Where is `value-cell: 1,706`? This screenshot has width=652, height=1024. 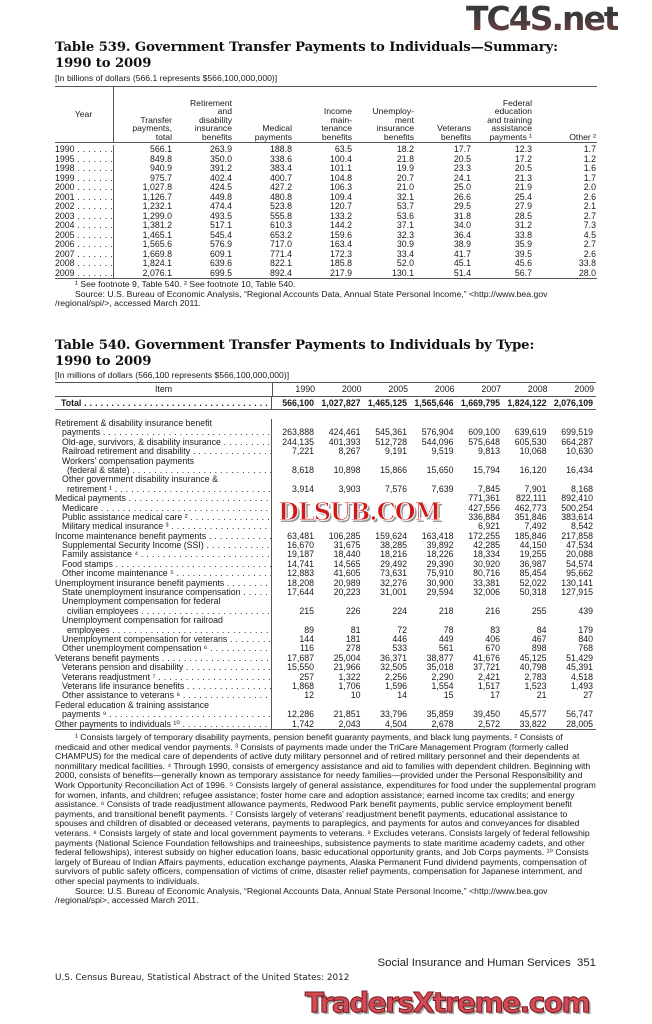 value-cell: 1,706 is located at coordinates (349, 685).